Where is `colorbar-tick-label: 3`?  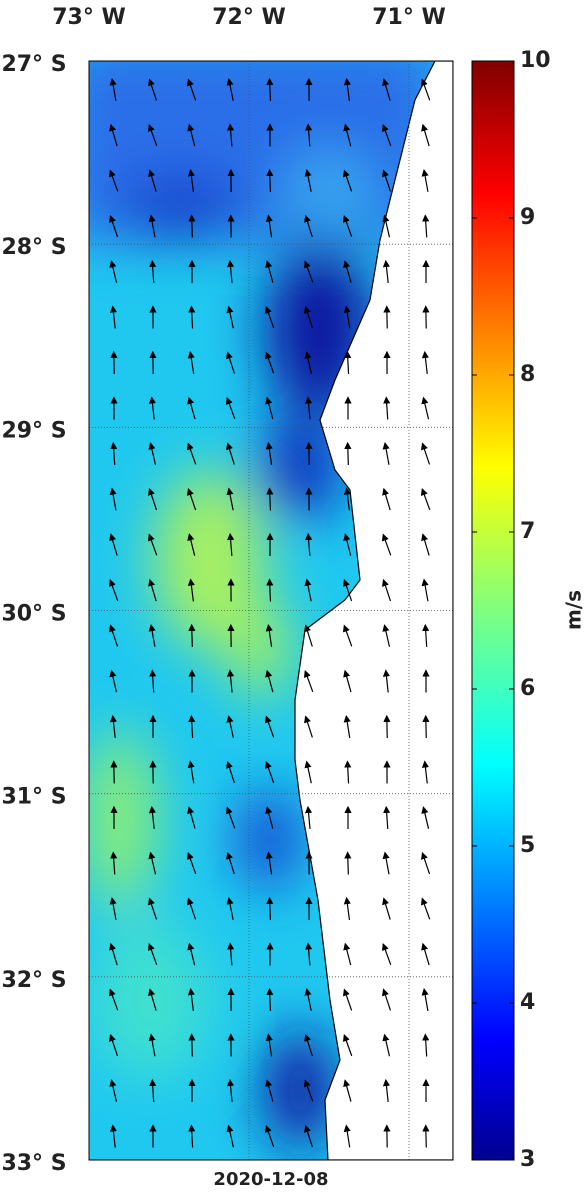
colorbar-tick-label: 3 is located at coordinates (527, 1159).